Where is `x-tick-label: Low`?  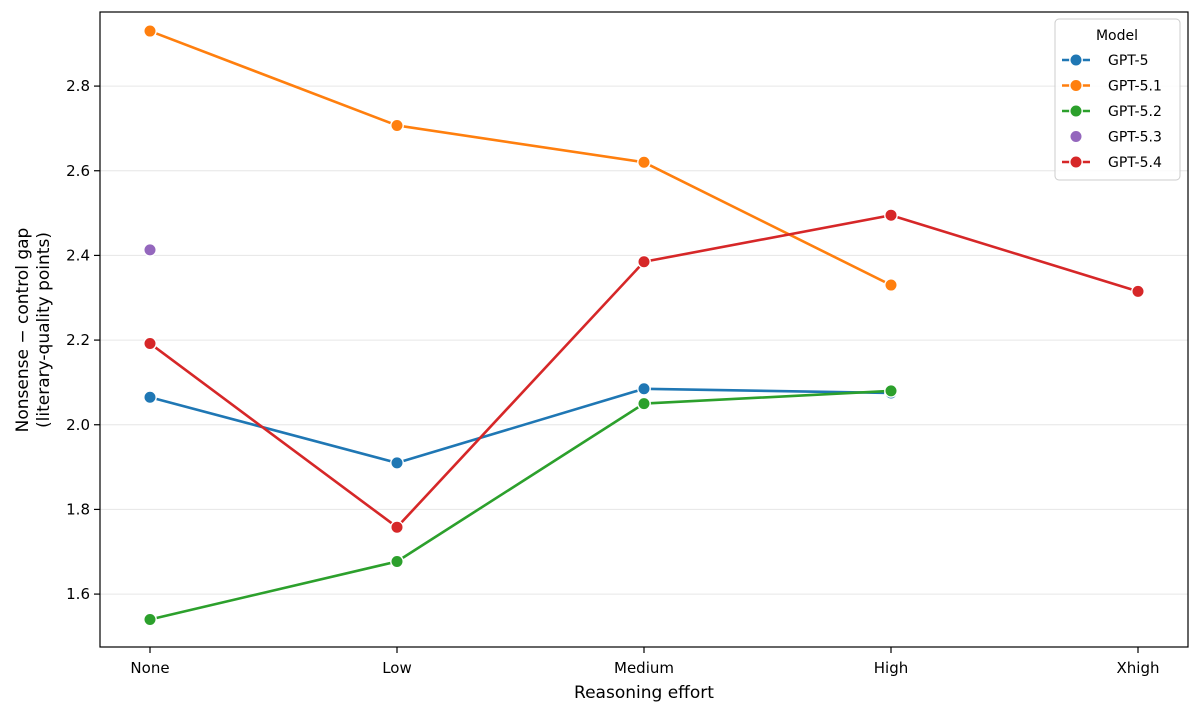 x-tick-label: Low is located at coordinates (397, 668).